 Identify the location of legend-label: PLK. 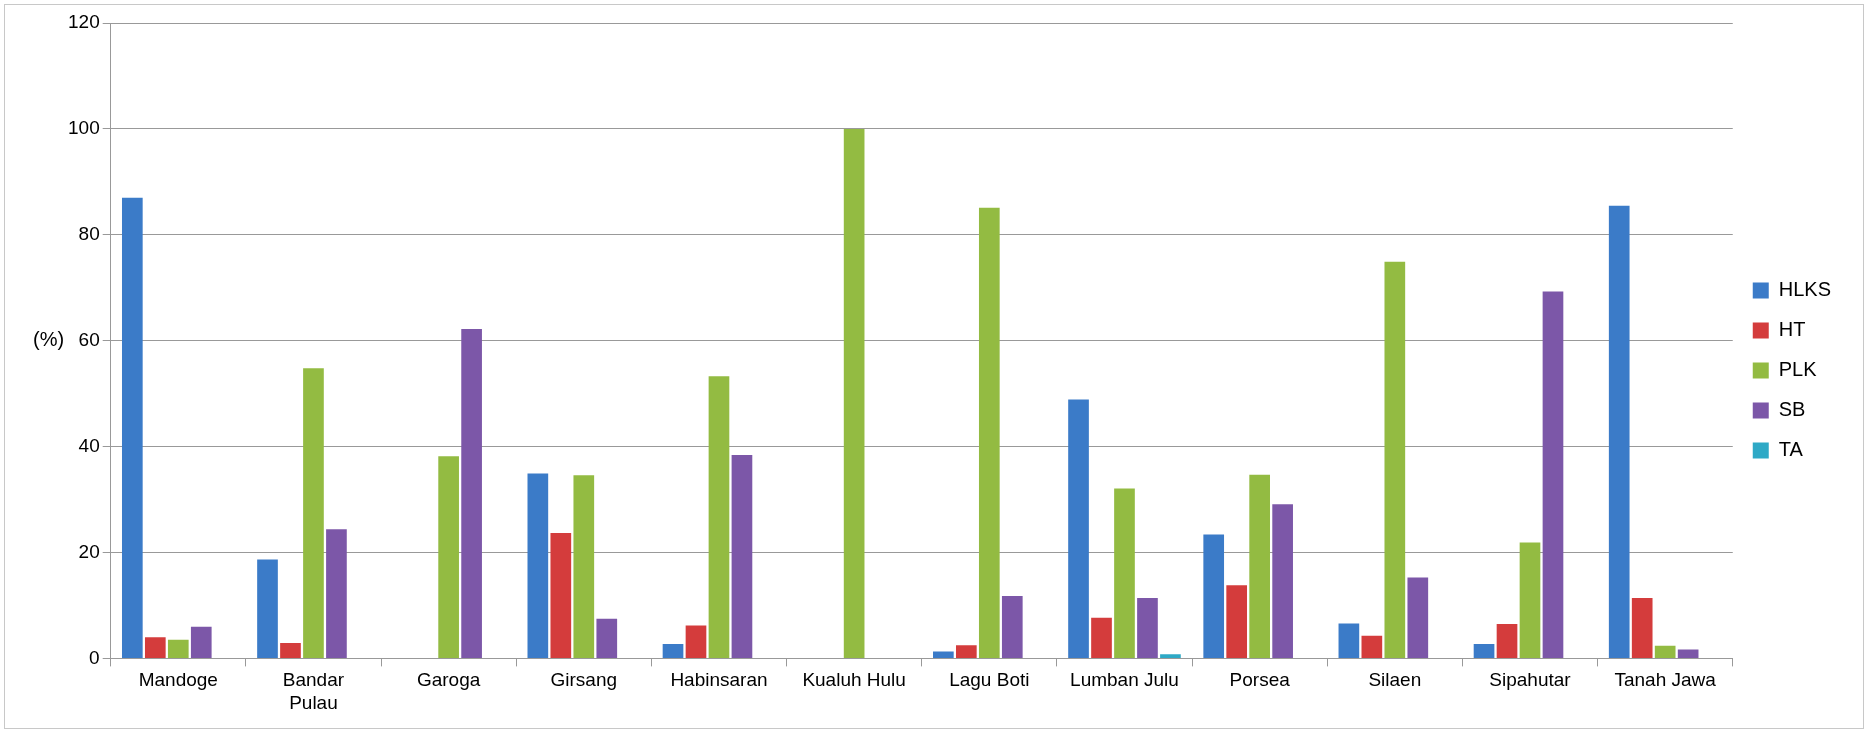
(1798, 369).